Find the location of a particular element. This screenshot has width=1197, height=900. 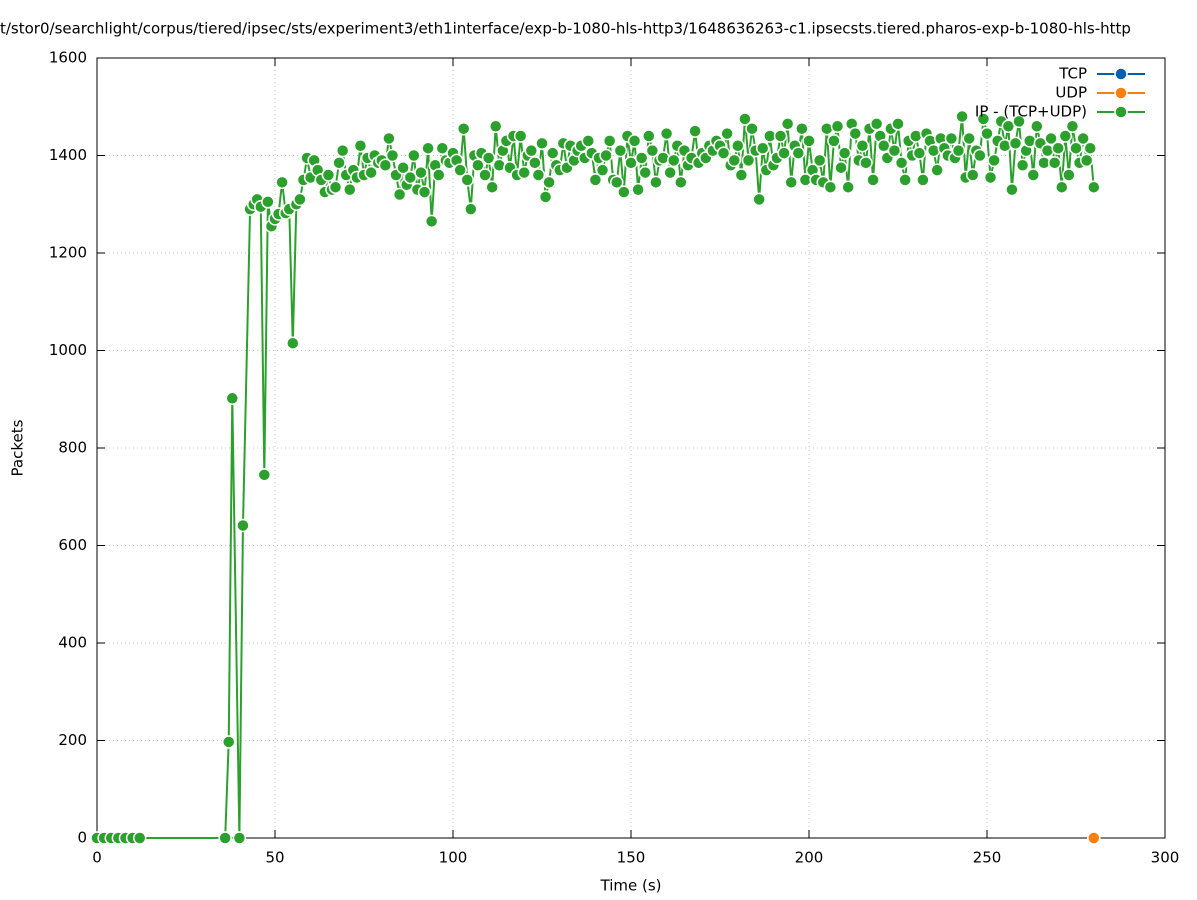

y-tick-label: 1000 is located at coordinates (68, 350).